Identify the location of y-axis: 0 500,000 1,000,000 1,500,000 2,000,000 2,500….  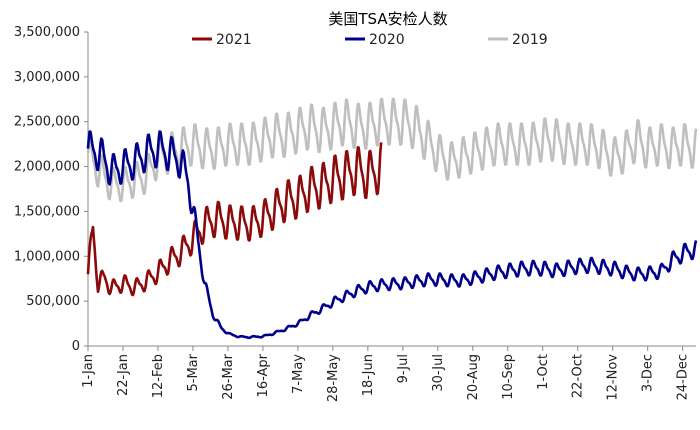
(51, 189).